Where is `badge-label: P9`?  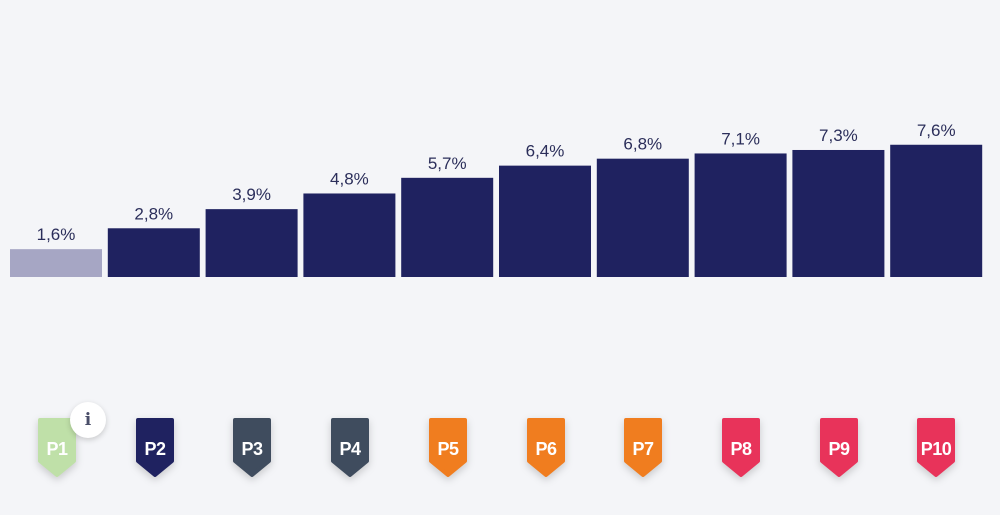
badge-label: P9 is located at coordinates (839, 449).